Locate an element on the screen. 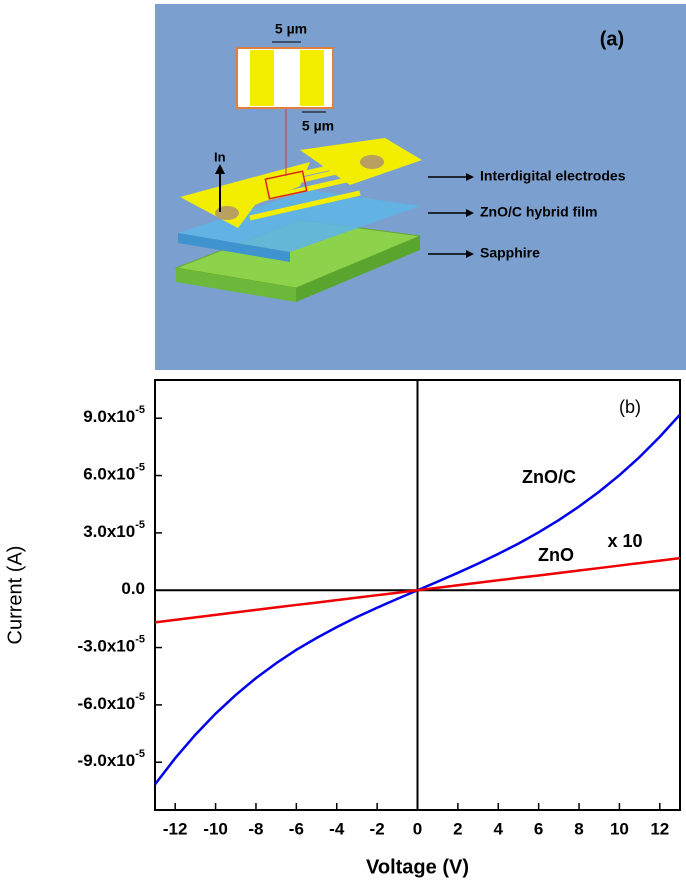 This screenshot has width=686, height=893. x-tick-label: 4 is located at coordinates (499, 828).